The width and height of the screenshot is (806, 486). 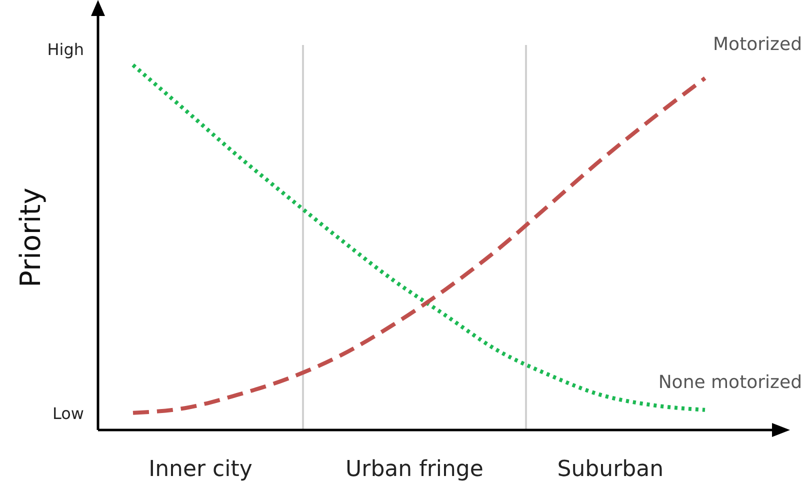 What do you see at coordinates (30, 238) in the screenshot?
I see `y-axis-title: Priority` at bounding box center [30, 238].